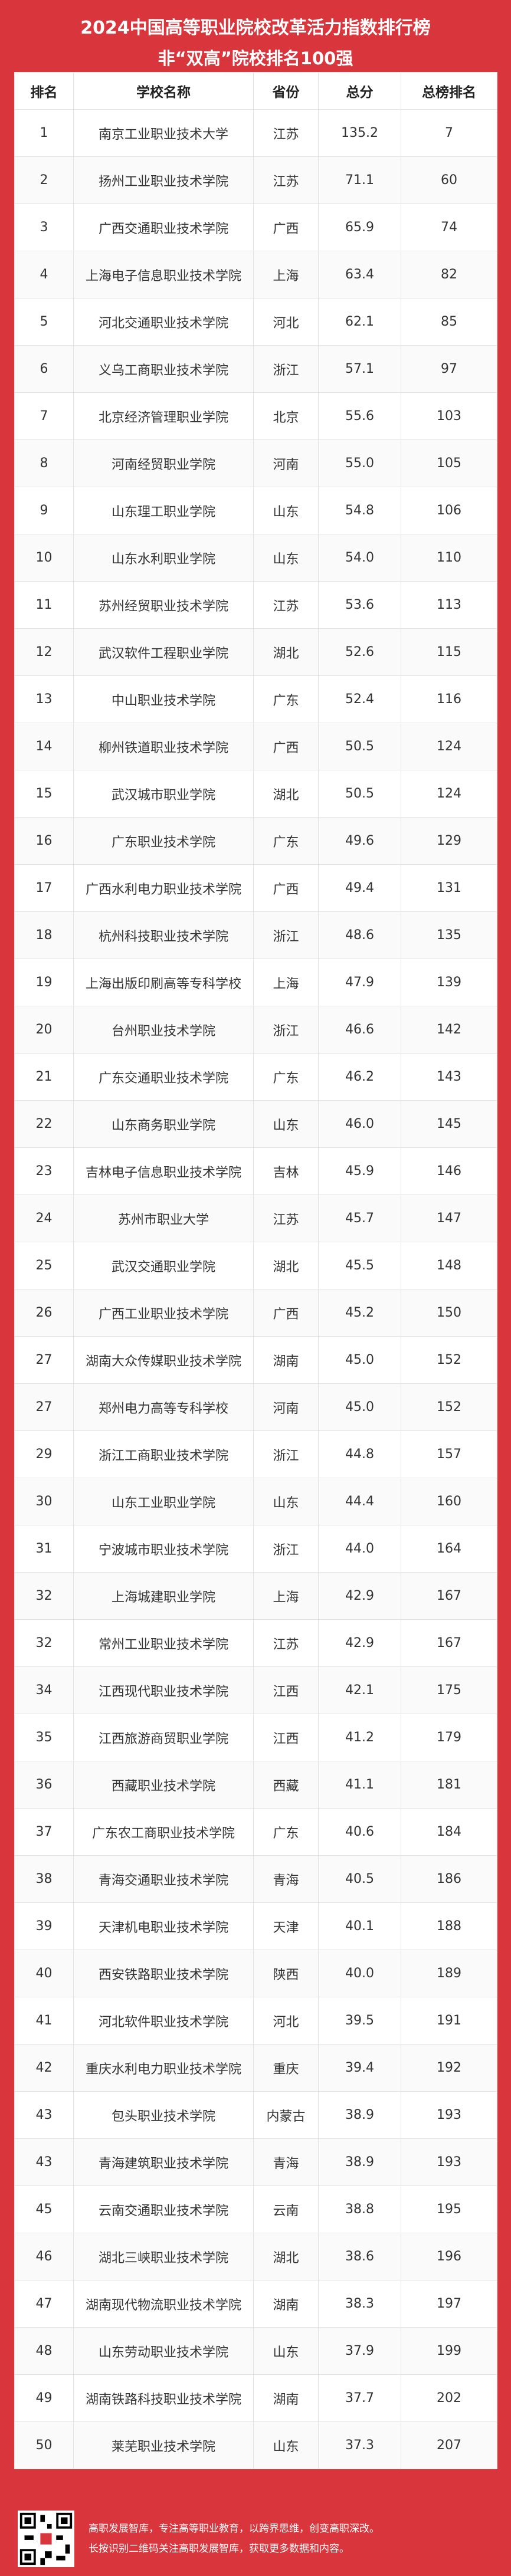 This screenshot has height=2576, width=511. What do you see at coordinates (163, 1454) in the screenshot?
I see `table-cell: 浙江工商职业技术学院` at bounding box center [163, 1454].